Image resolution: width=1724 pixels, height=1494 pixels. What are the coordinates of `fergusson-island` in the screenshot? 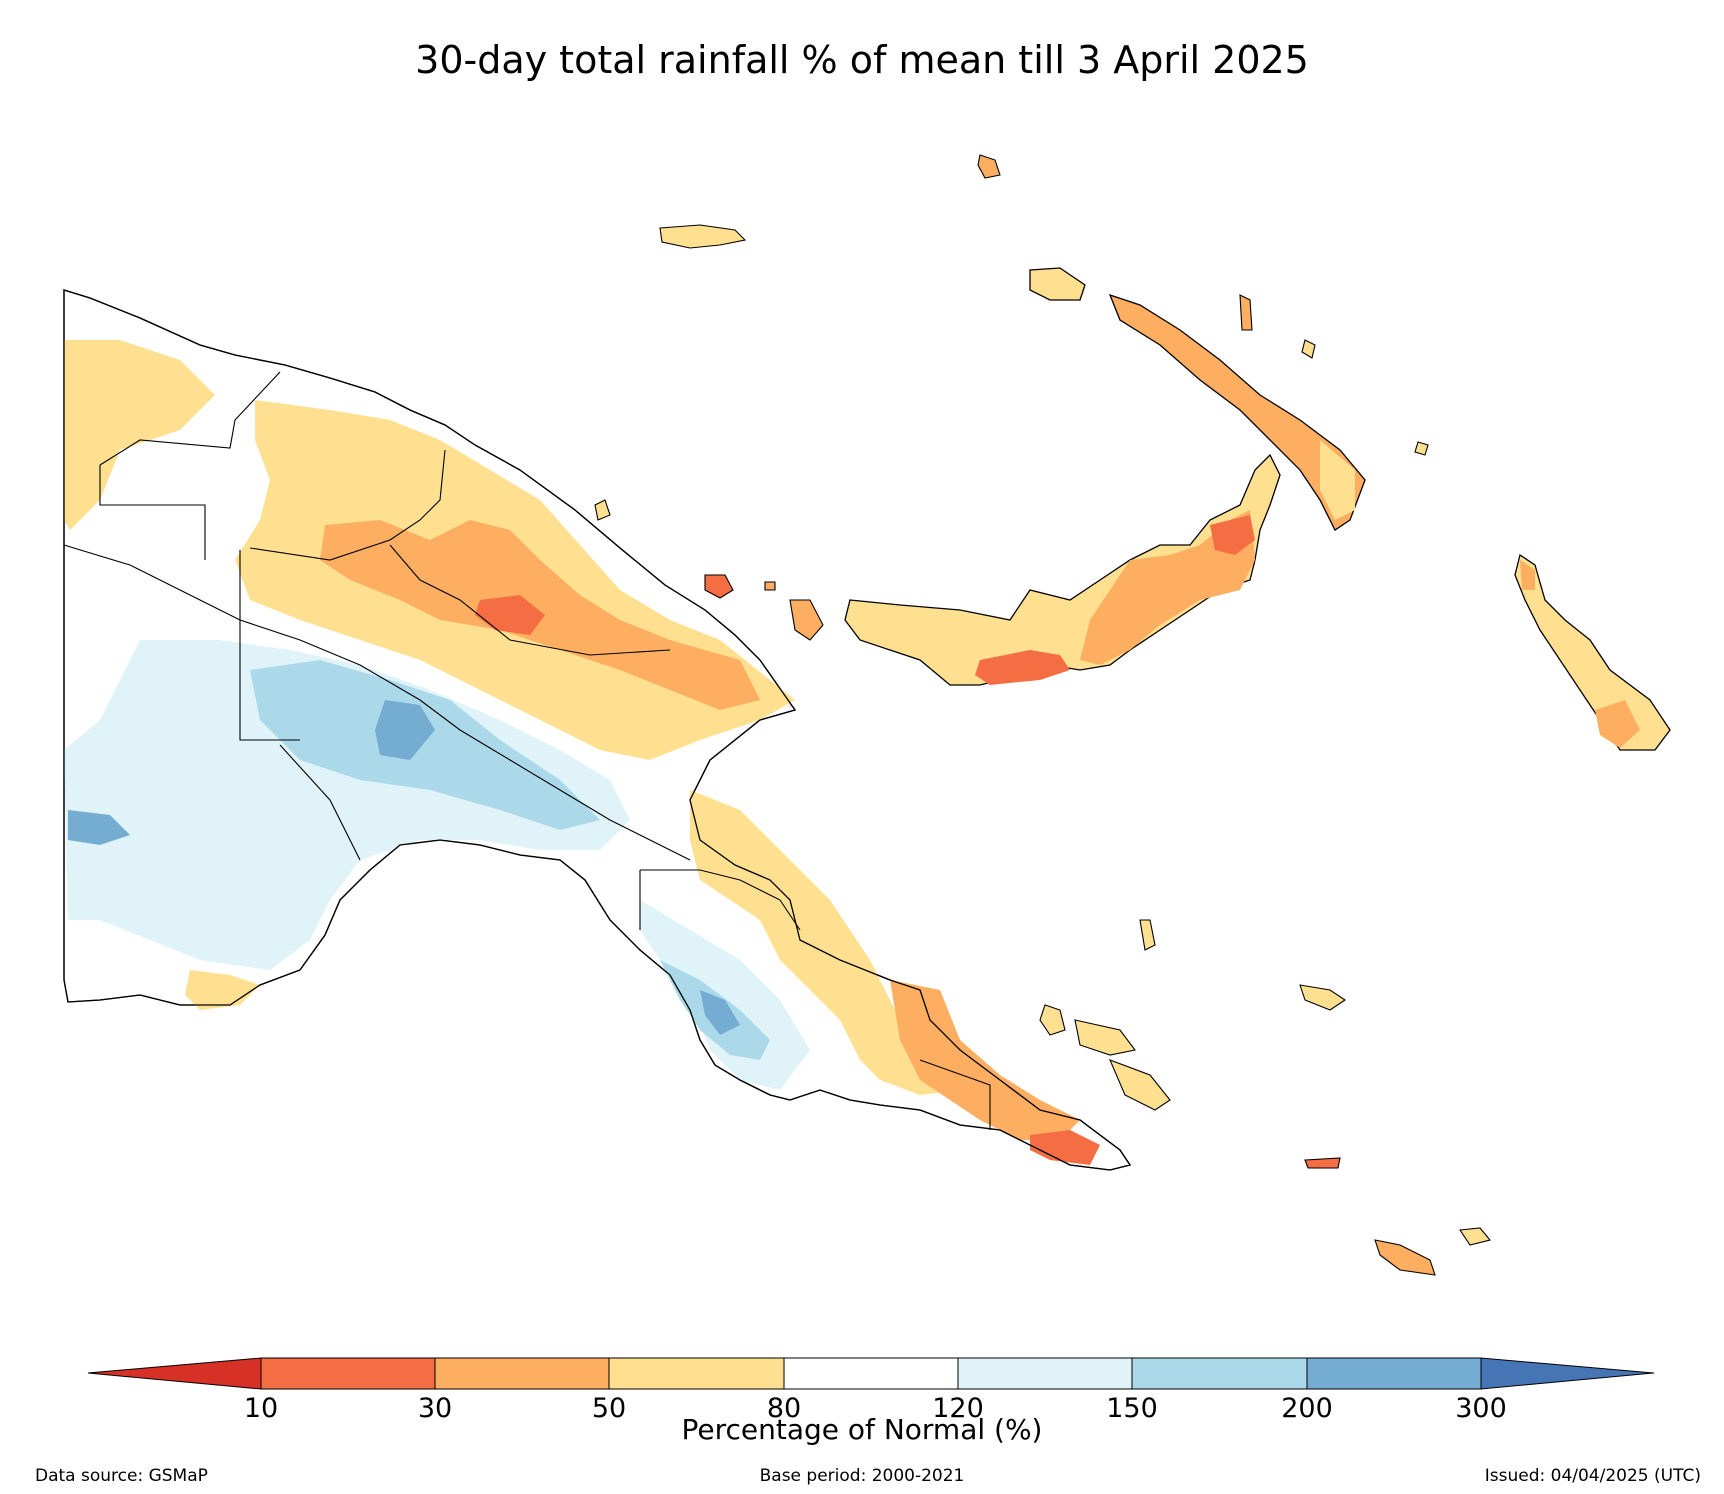 It's located at (1139, 1085).